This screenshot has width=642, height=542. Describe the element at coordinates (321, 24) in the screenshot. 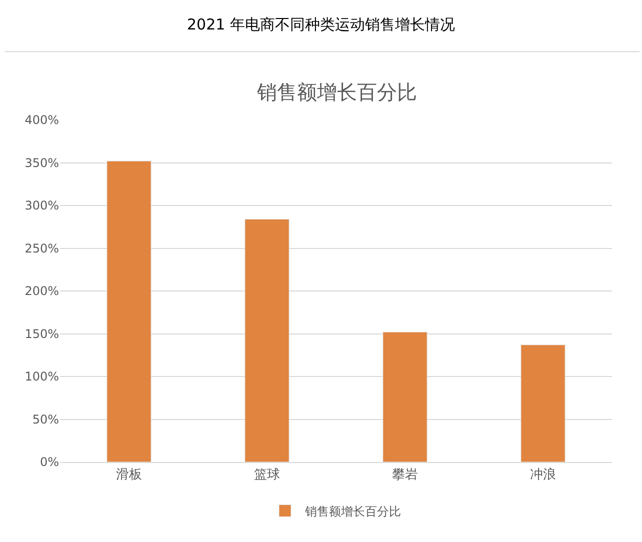

I see `chart-title: 2021 年电商不同种类运动销售增长情况` at that location.